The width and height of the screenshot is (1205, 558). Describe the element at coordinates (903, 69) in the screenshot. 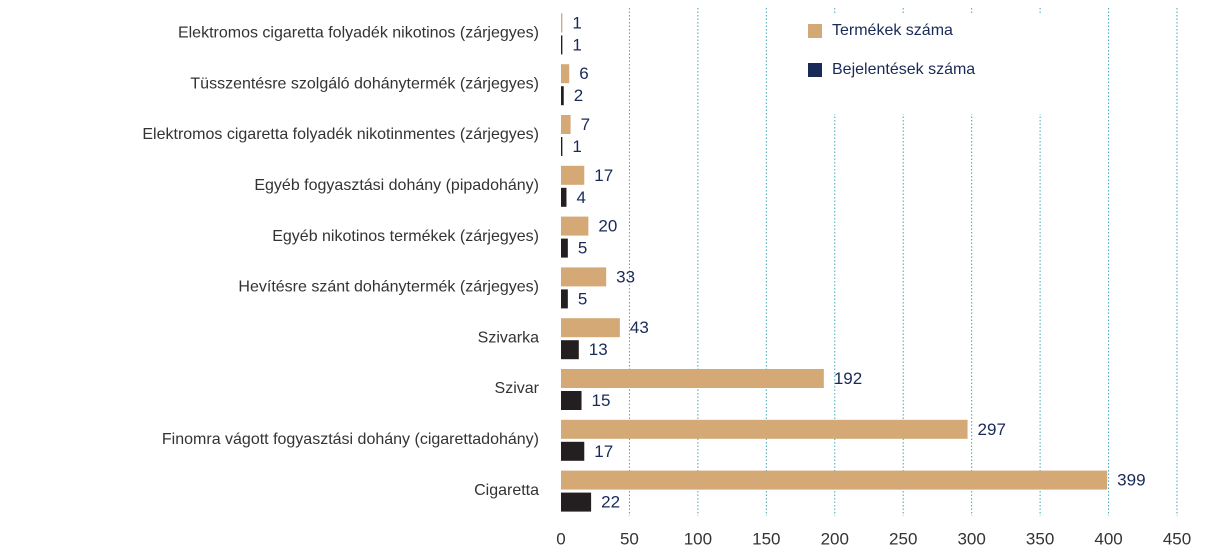

I see `legend-label: Bejelentések száma` at that location.